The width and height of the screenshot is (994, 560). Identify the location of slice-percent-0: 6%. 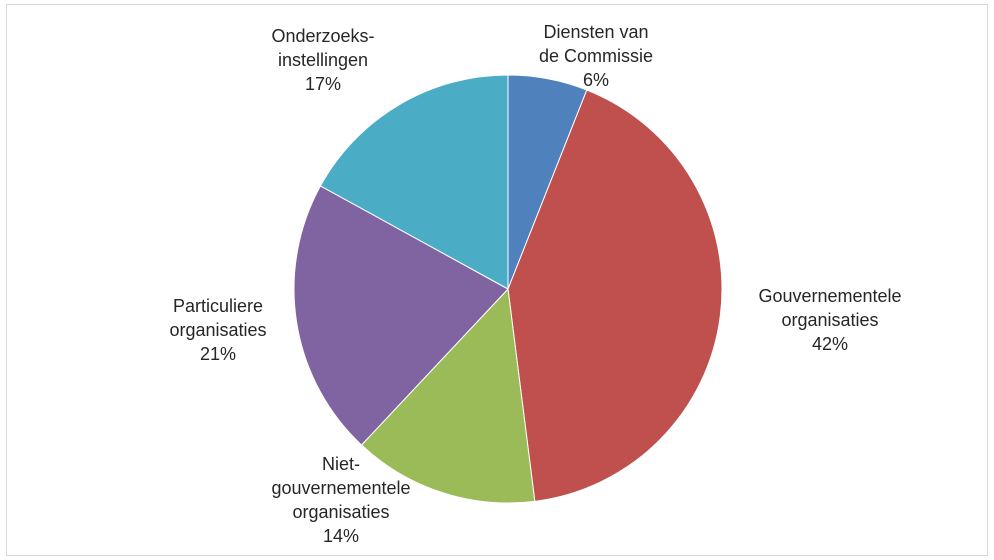
(596, 80).